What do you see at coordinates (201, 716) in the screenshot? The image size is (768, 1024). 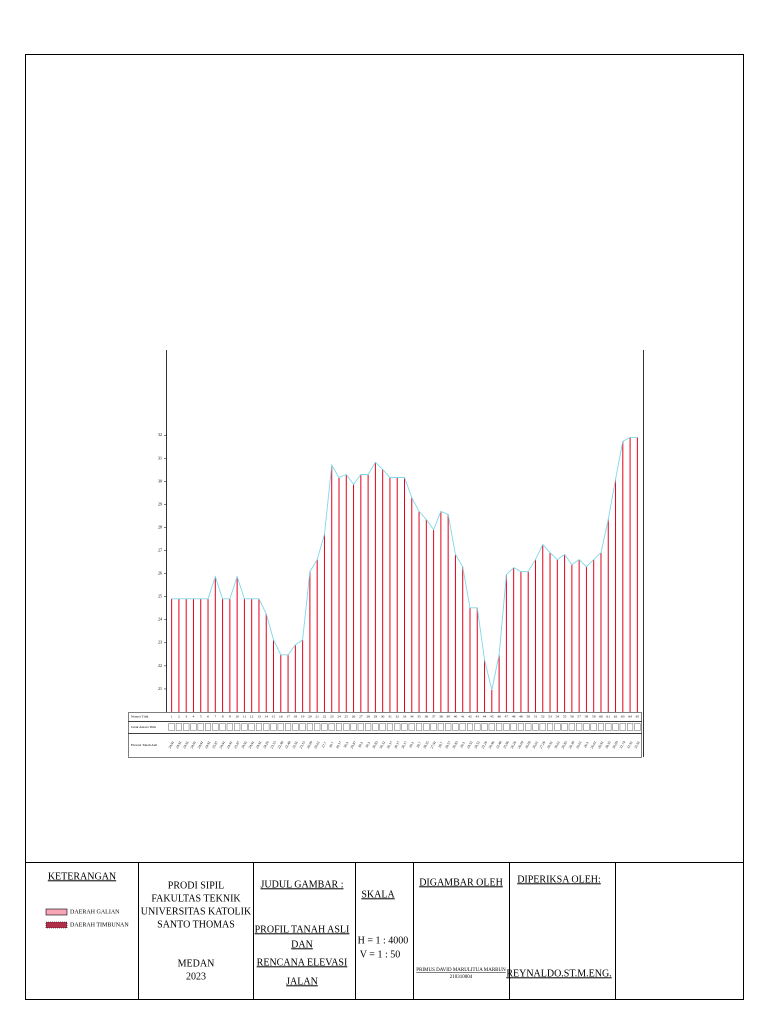 I see `x-tick-label: 5` at bounding box center [201, 716].